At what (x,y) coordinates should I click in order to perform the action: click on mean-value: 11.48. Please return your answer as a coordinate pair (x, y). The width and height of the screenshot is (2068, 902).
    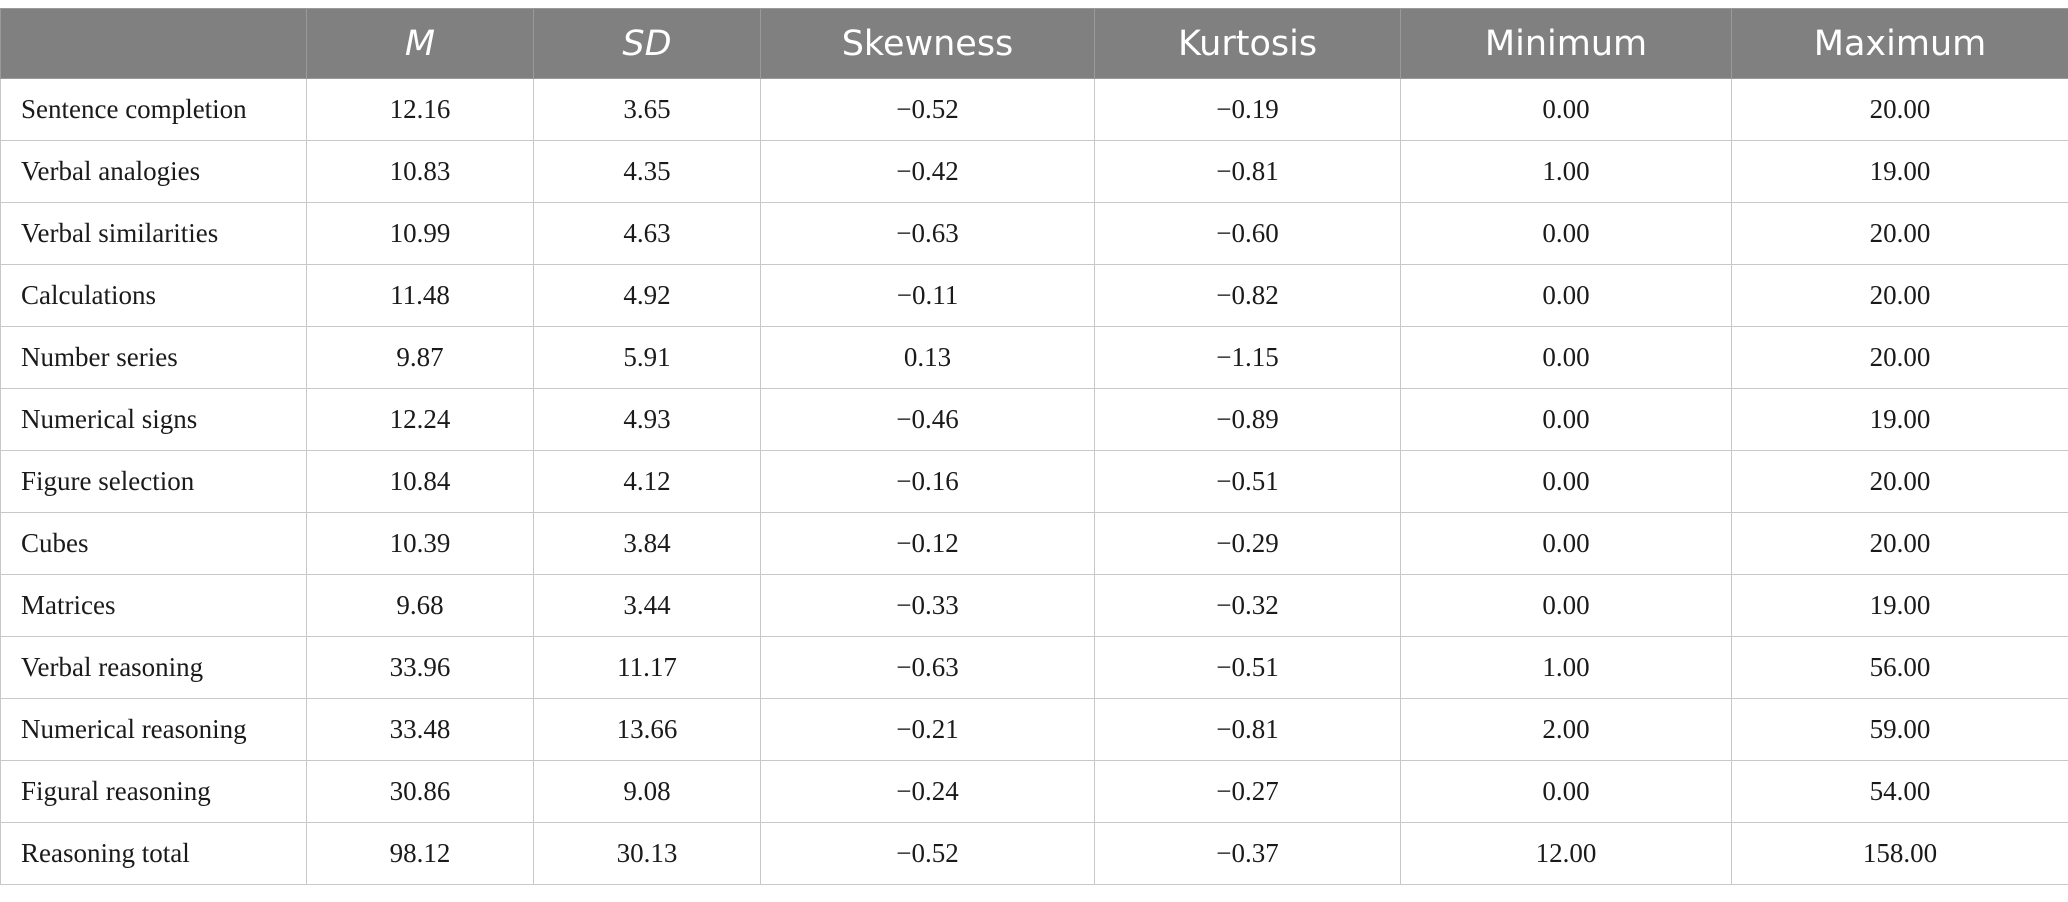
    Looking at the image, I should click on (420, 295).